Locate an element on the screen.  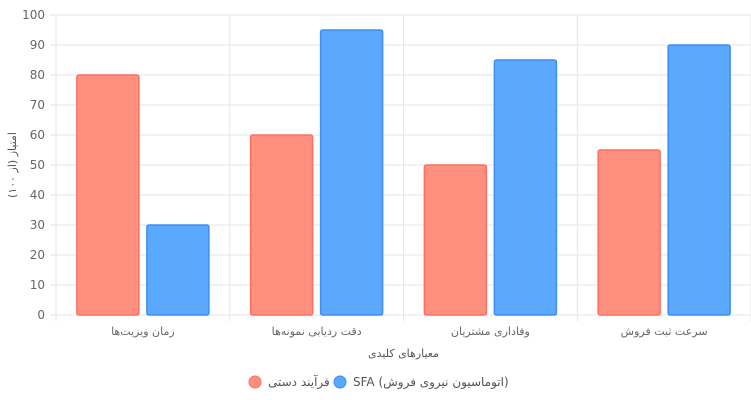
x-tick-label: وفاداری مشتریان is located at coordinates (490, 331).